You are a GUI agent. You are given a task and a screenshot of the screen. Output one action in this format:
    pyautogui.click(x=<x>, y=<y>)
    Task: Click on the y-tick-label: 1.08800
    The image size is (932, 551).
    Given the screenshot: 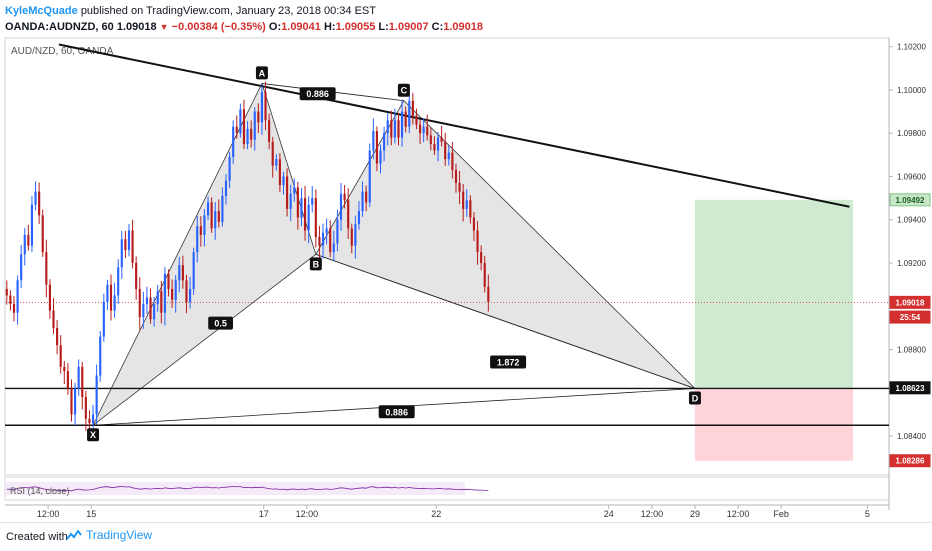 What is the action you would take?
    pyautogui.click(x=911, y=350)
    